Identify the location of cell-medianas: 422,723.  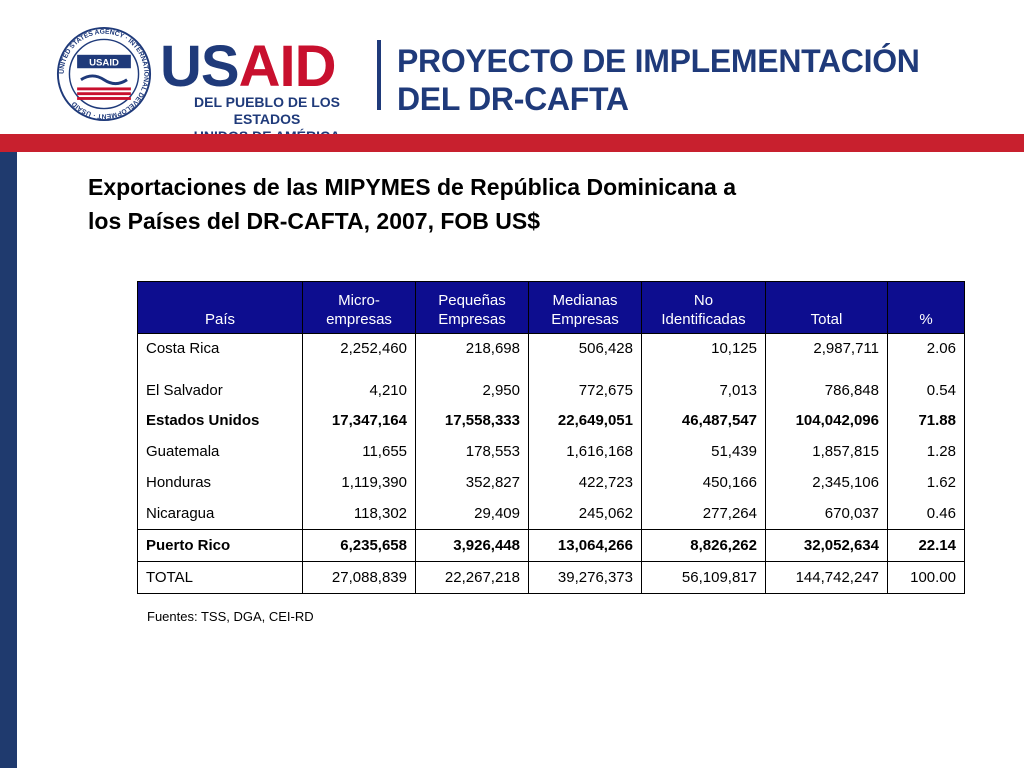
(585, 482).